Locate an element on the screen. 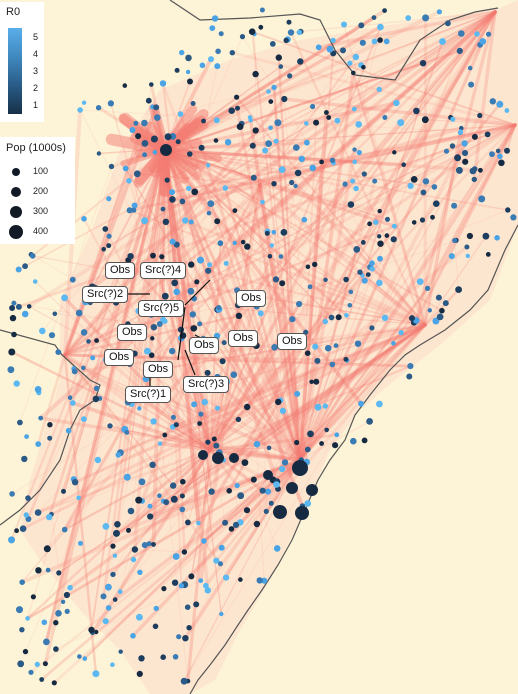  label-src2: Src(?)2 is located at coordinates (105, 294).